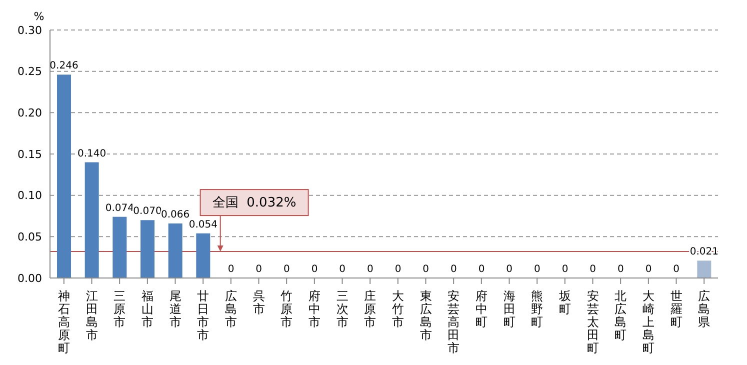  I want to click on x-tick-label: 神石高原町, so click(64, 322).